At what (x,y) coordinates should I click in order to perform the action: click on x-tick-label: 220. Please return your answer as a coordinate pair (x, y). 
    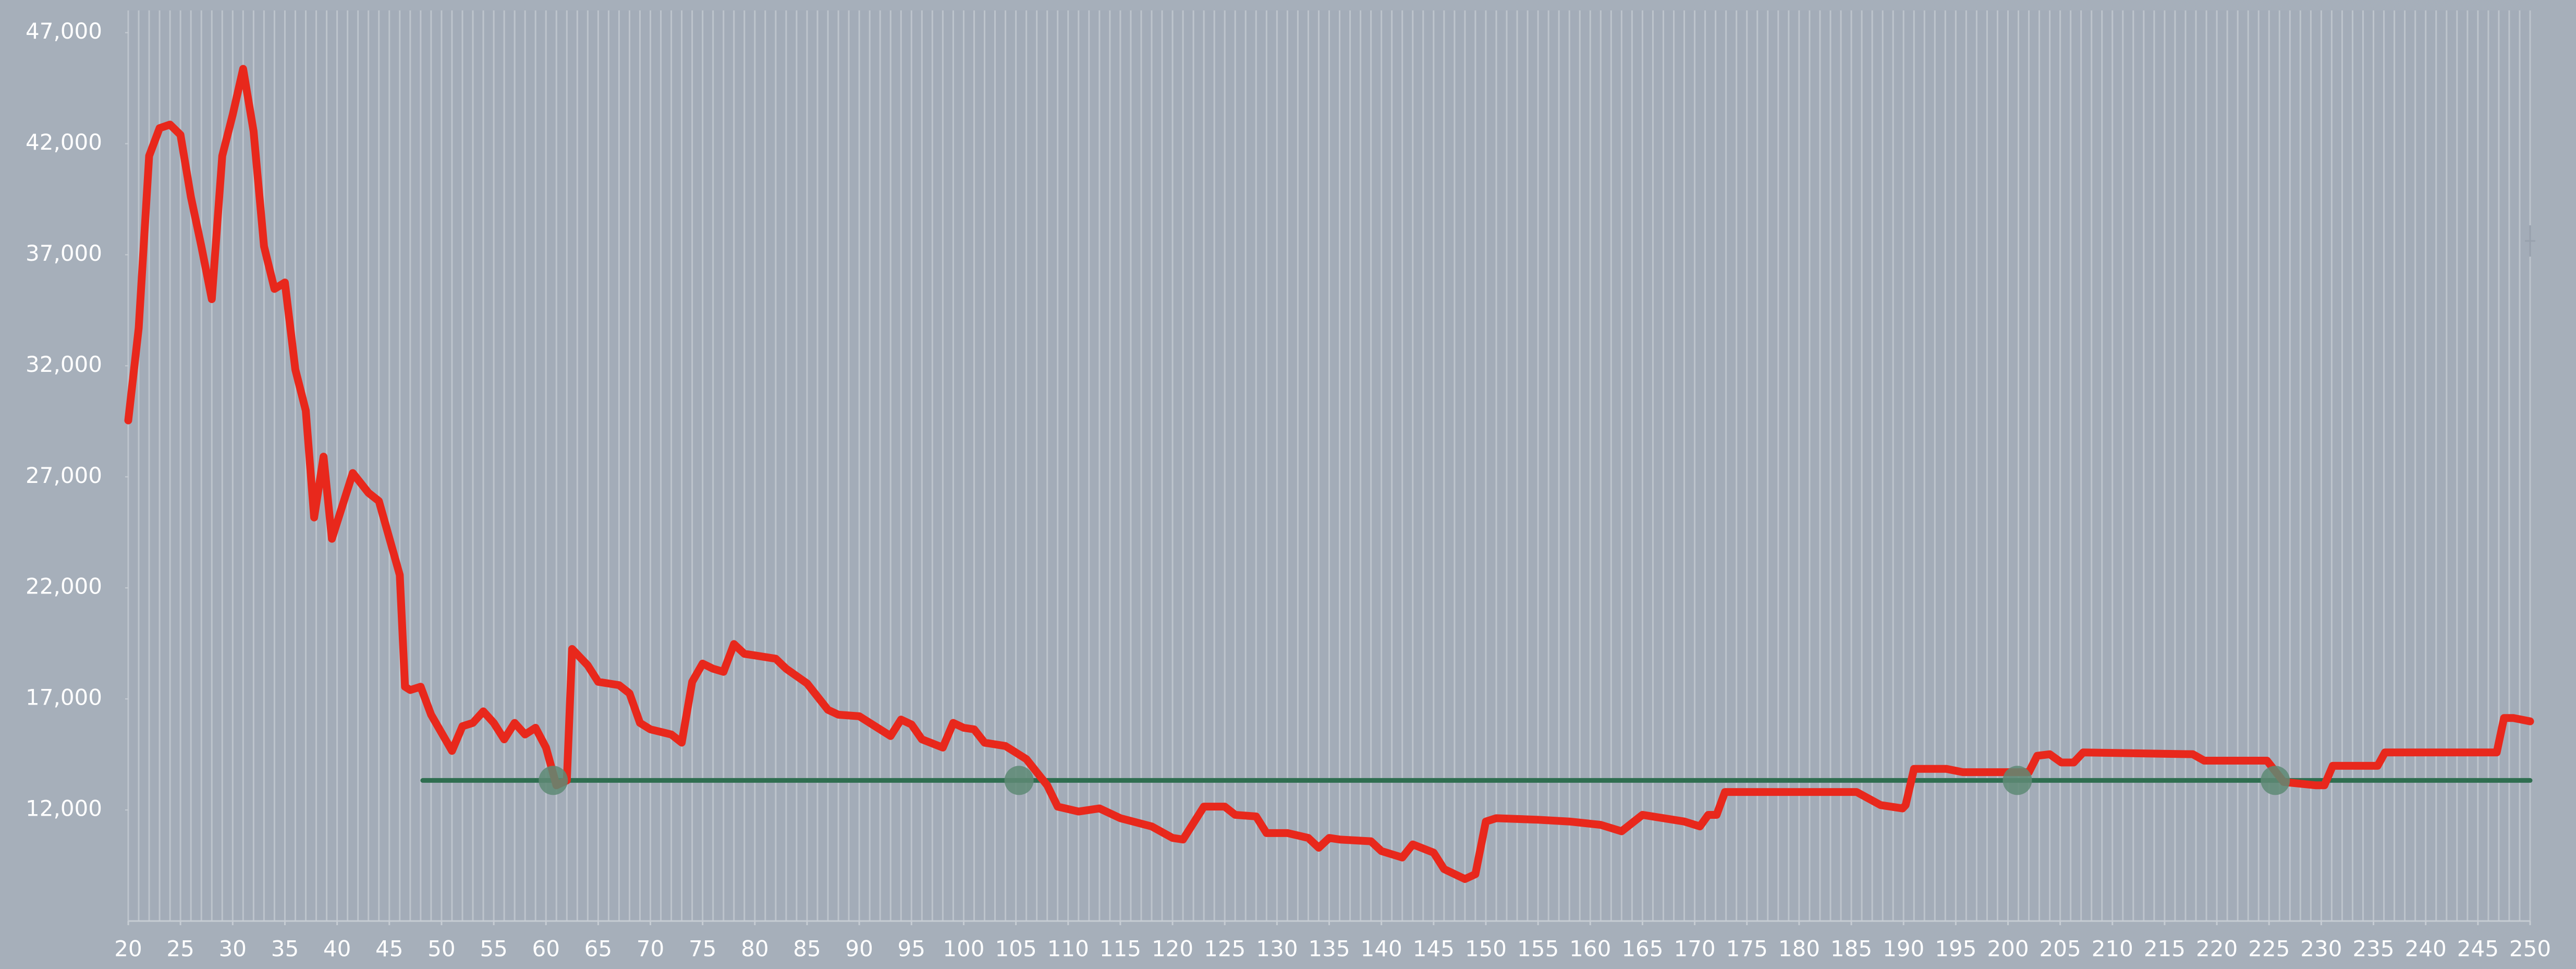
    Looking at the image, I should click on (2217, 949).